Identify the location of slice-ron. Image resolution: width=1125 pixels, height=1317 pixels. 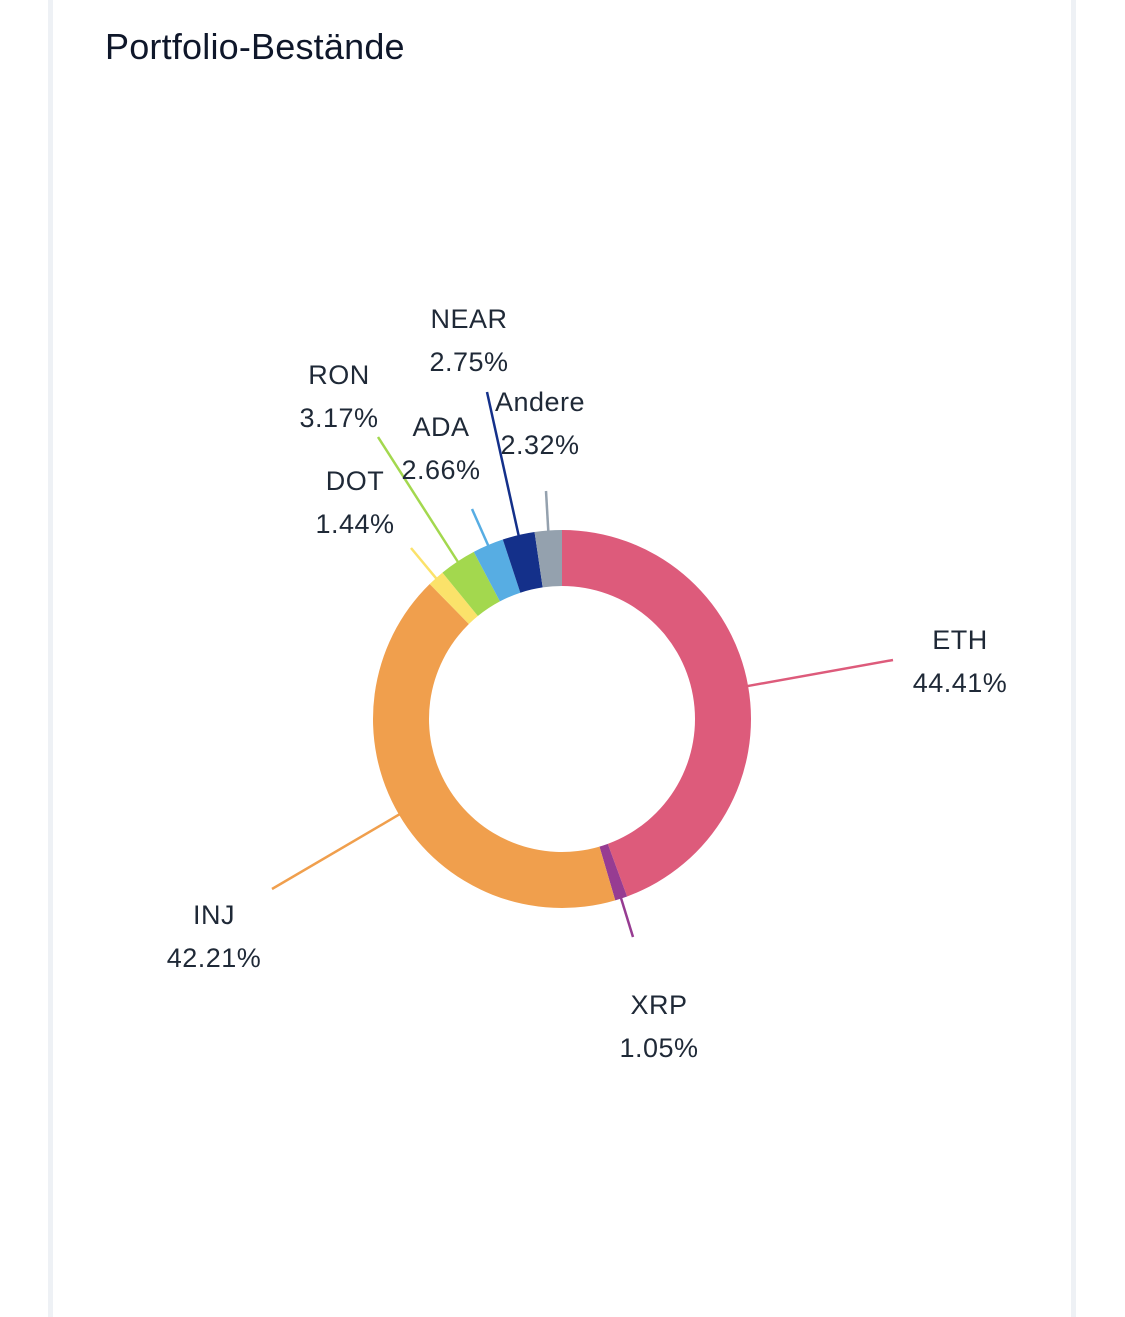
(471, 583).